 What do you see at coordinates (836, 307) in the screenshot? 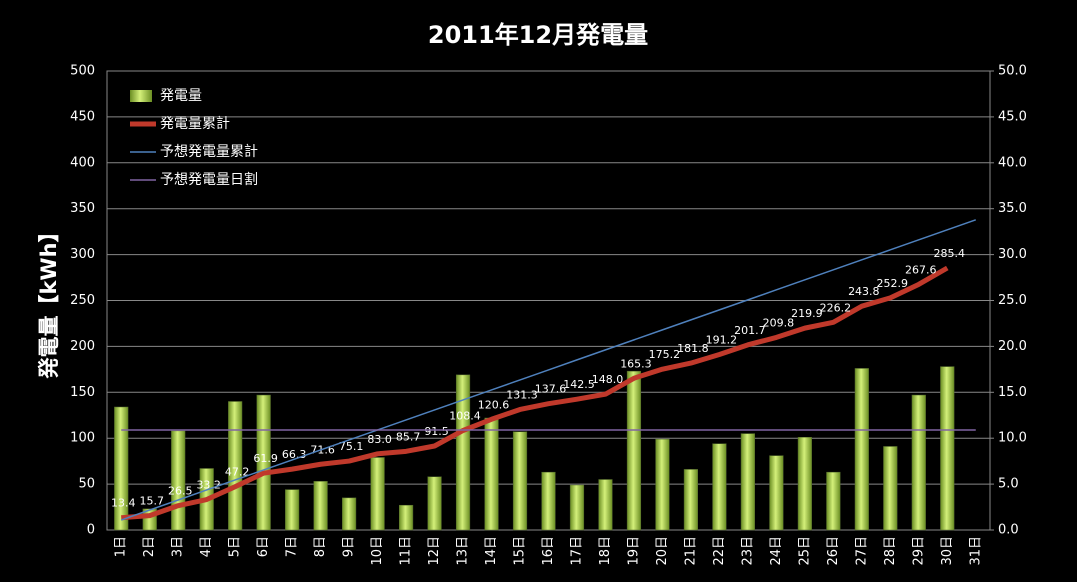
I see `data-label: 226.2` at bounding box center [836, 307].